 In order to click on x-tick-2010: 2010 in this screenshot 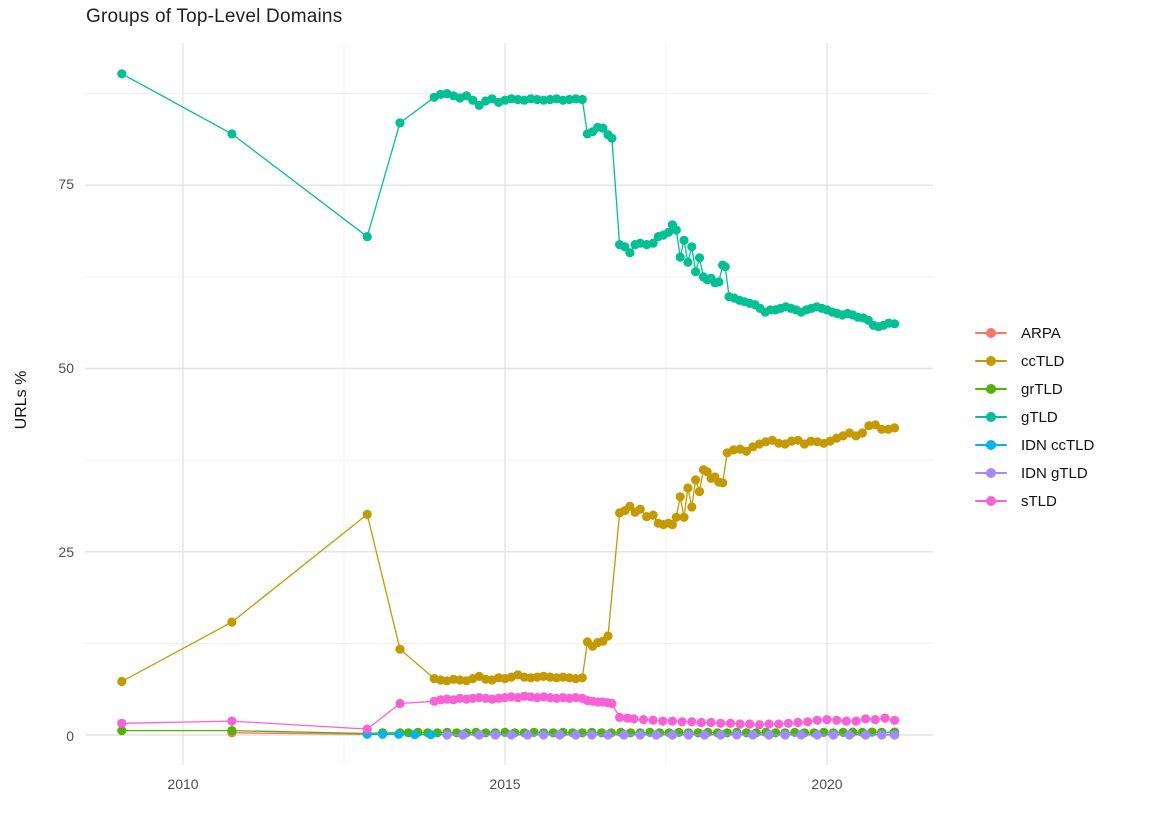, I will do `click(183, 784)`.